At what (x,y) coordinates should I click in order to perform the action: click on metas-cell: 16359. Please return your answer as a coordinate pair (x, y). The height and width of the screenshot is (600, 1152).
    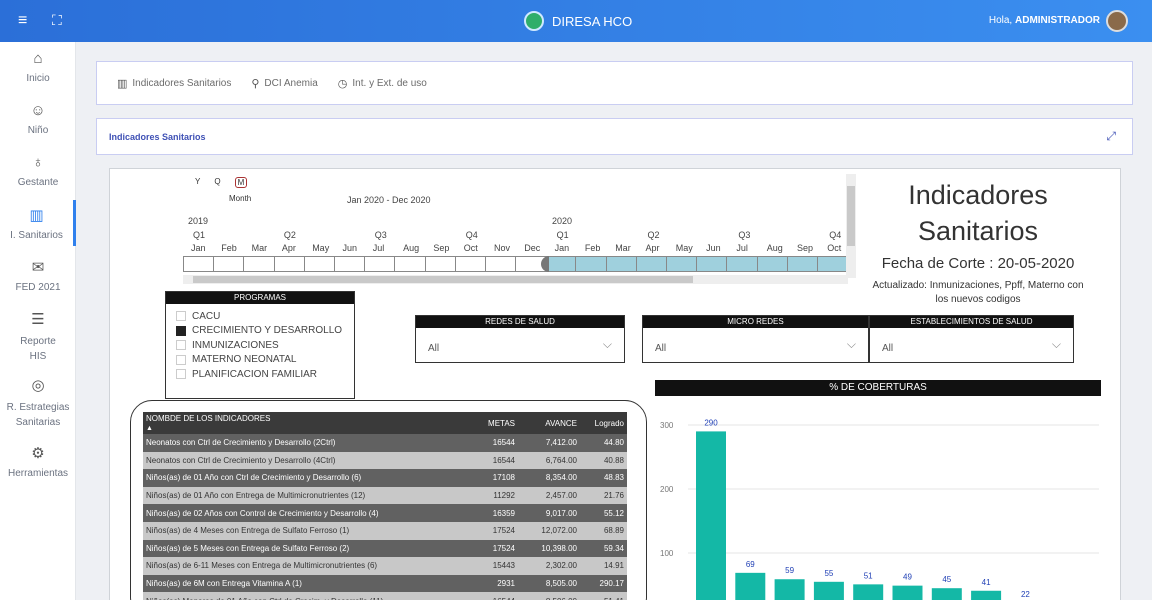
    Looking at the image, I should click on (495, 513).